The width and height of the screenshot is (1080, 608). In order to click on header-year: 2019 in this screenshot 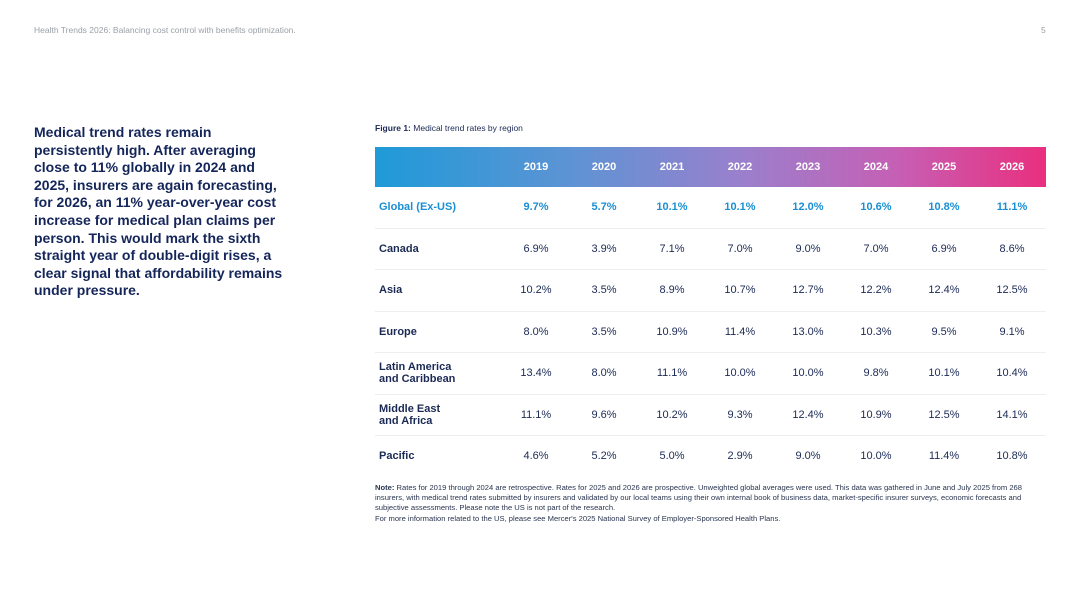, I will do `click(536, 167)`.